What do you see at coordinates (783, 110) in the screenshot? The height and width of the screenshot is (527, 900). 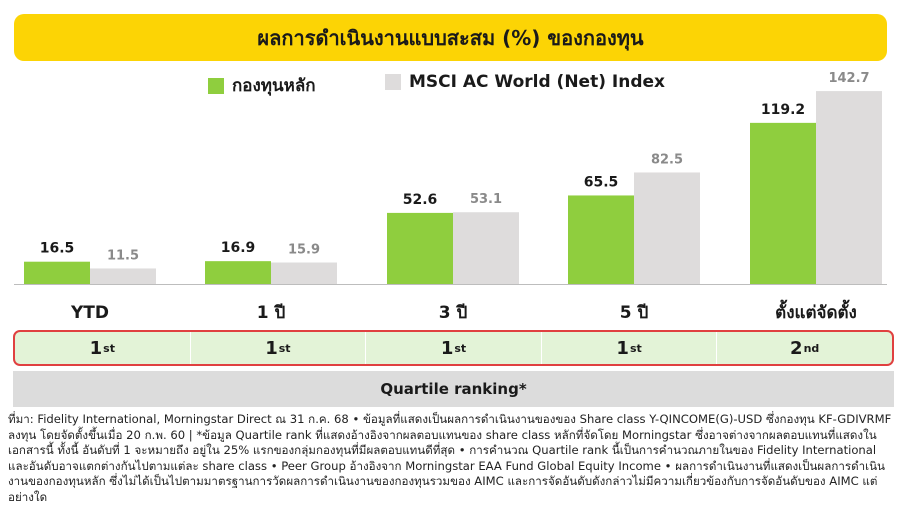 I see `data-label-fund-4: 119.2` at bounding box center [783, 110].